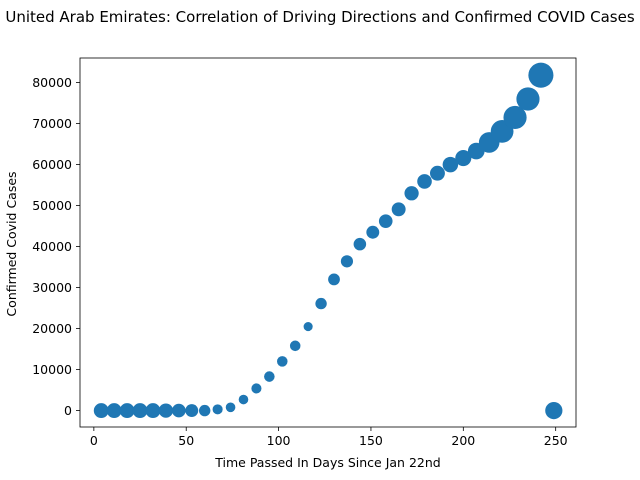 This screenshot has width=640, height=480. What do you see at coordinates (52, 369) in the screenshot?
I see `y-tick-label: 10000` at bounding box center [52, 369].